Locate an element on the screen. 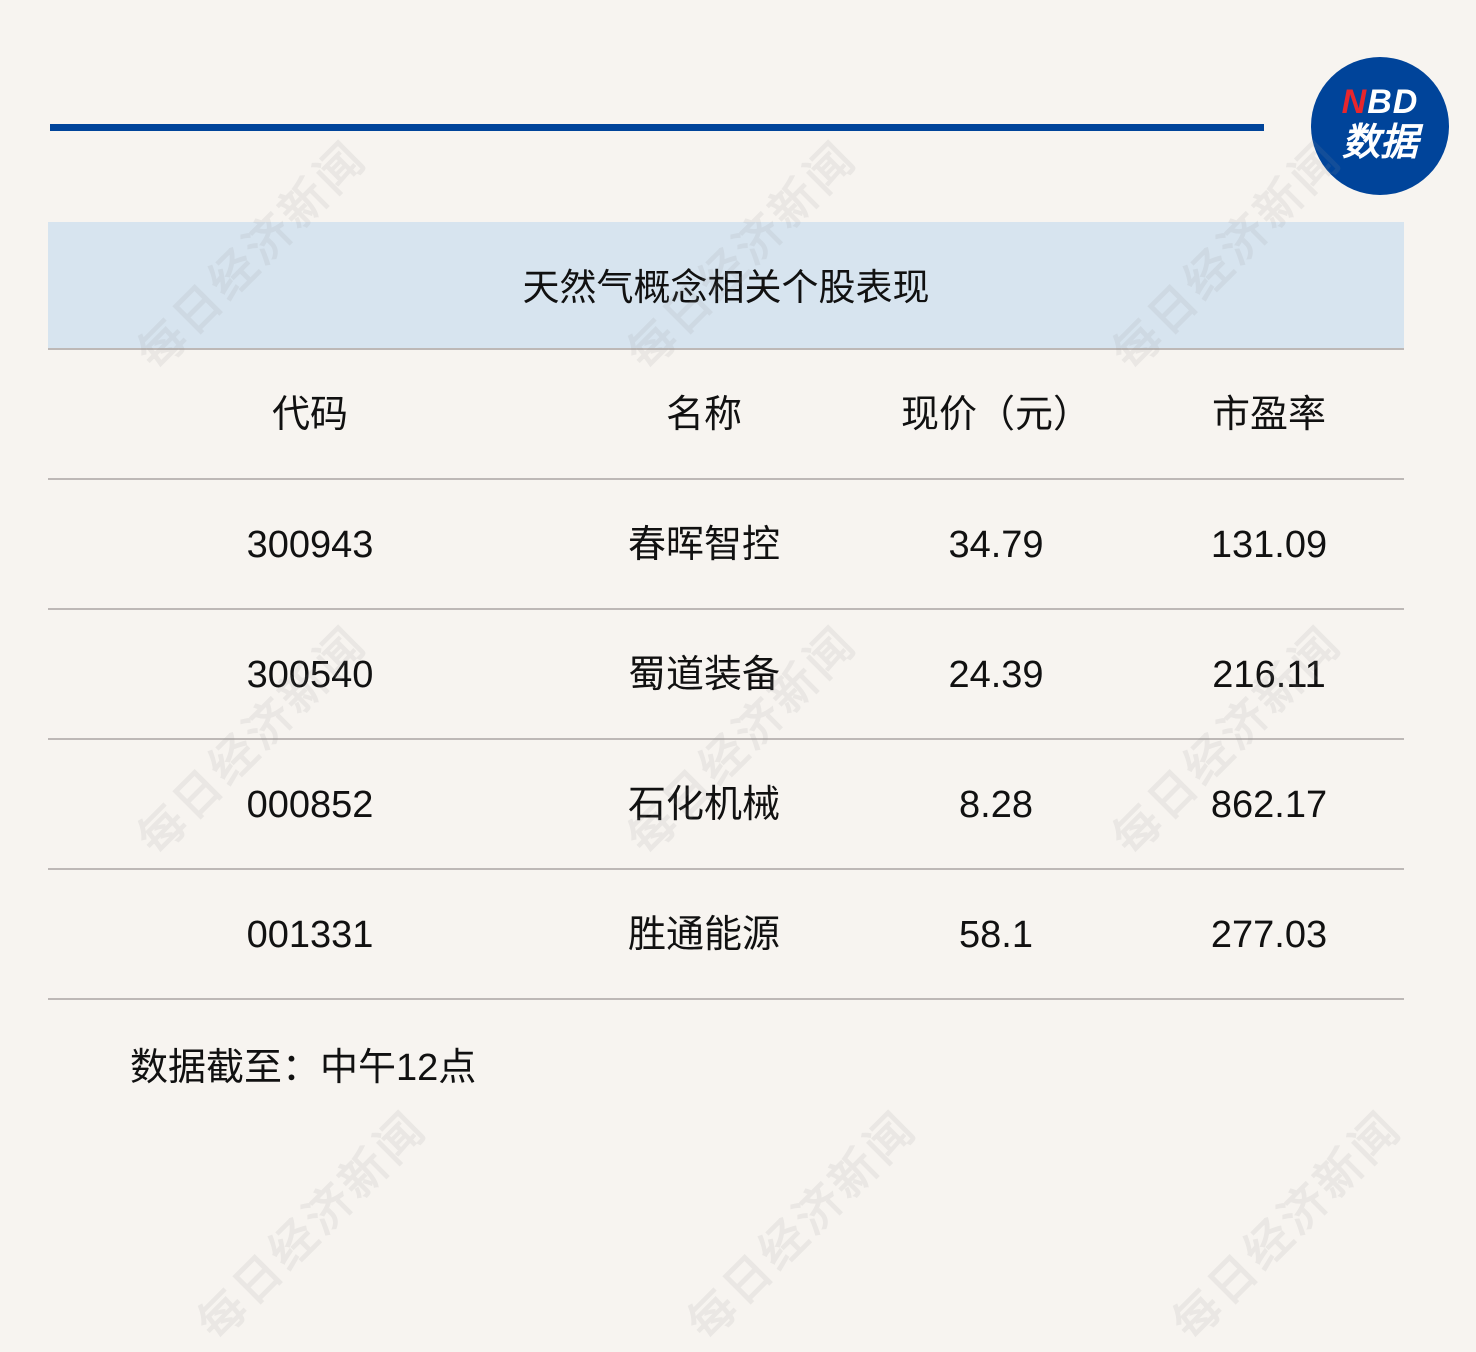 The image size is (1476, 1352). cell-name: 石化机械 is located at coordinates (704, 805).